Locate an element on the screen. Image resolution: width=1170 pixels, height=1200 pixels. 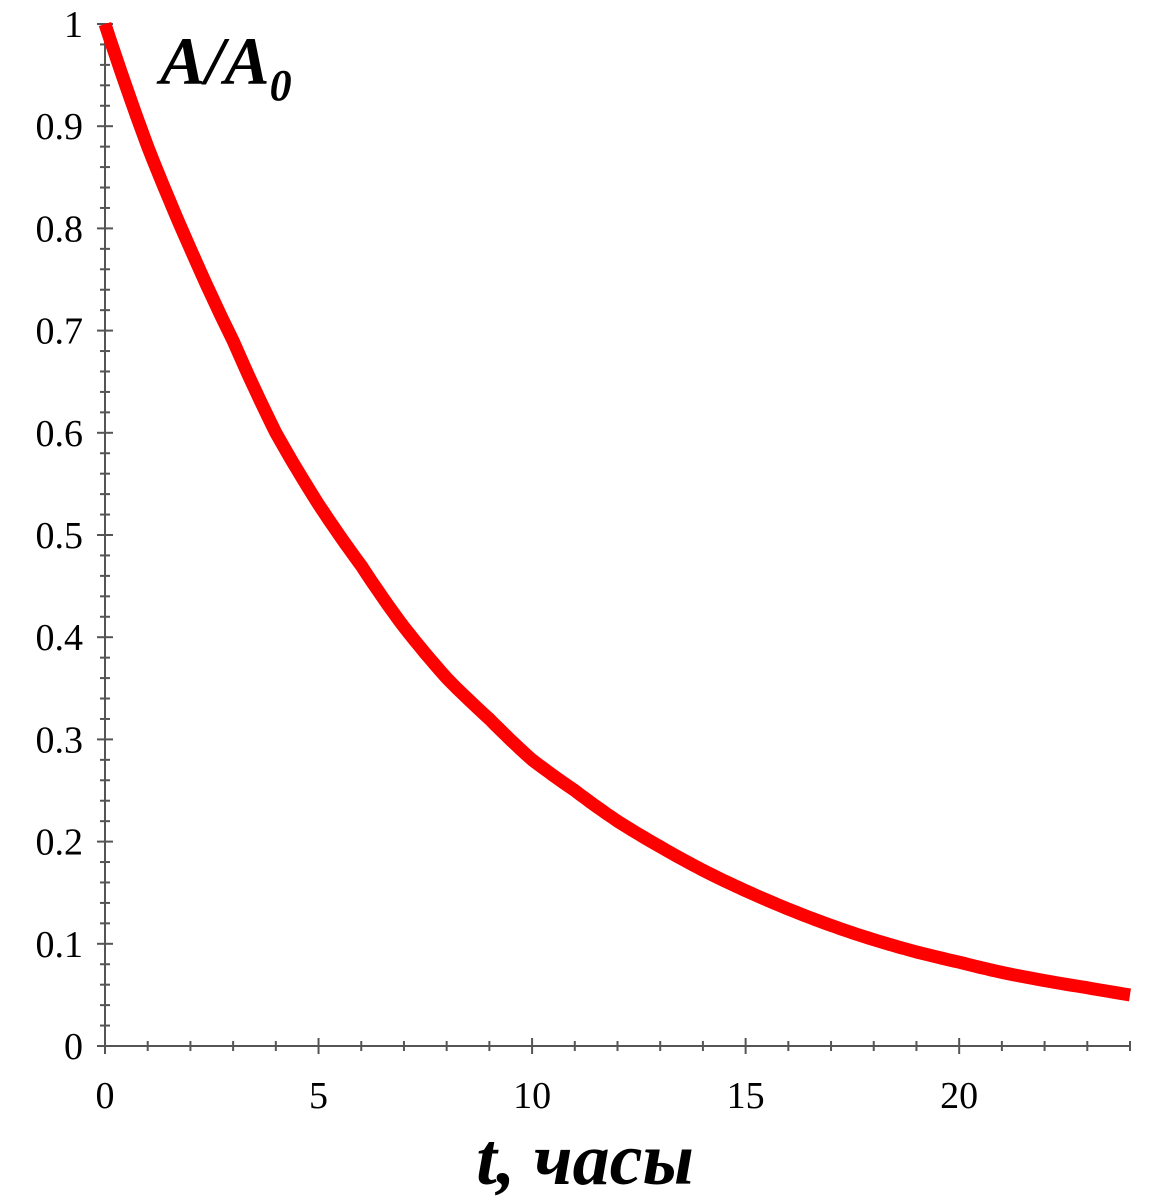
y-tick-label: 0.8 is located at coordinates (60, 229).